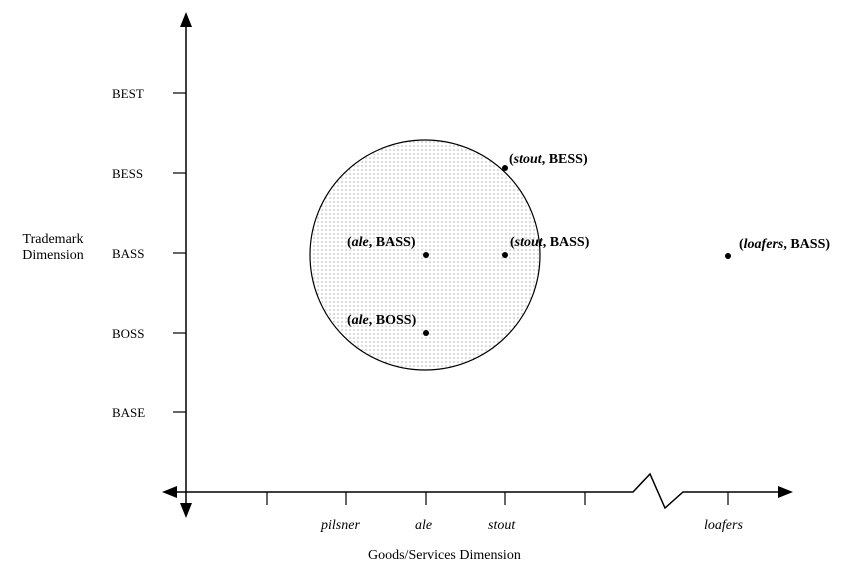 Image resolution: width=845 pixels, height=565 pixels. Describe the element at coordinates (502, 525) in the screenshot. I see `x-tick-label-stout: stout` at that location.